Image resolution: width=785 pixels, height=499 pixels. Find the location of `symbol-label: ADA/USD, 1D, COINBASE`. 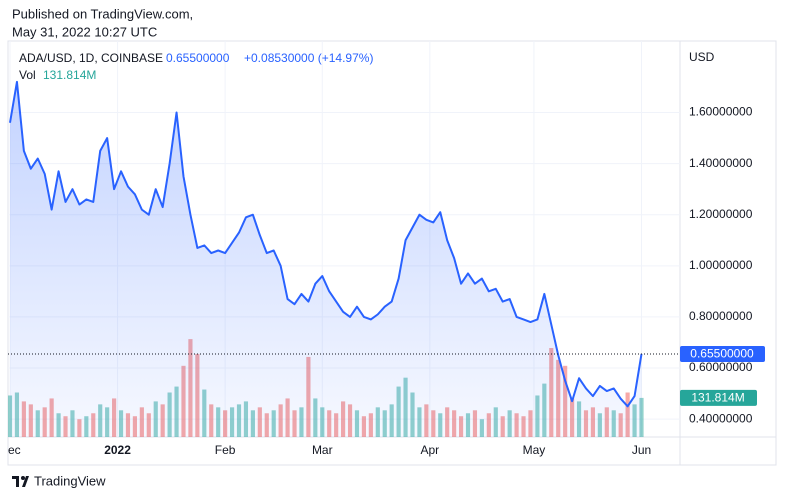

symbol-label: ADA/USD, 1D, COINBASE is located at coordinates (91, 58).